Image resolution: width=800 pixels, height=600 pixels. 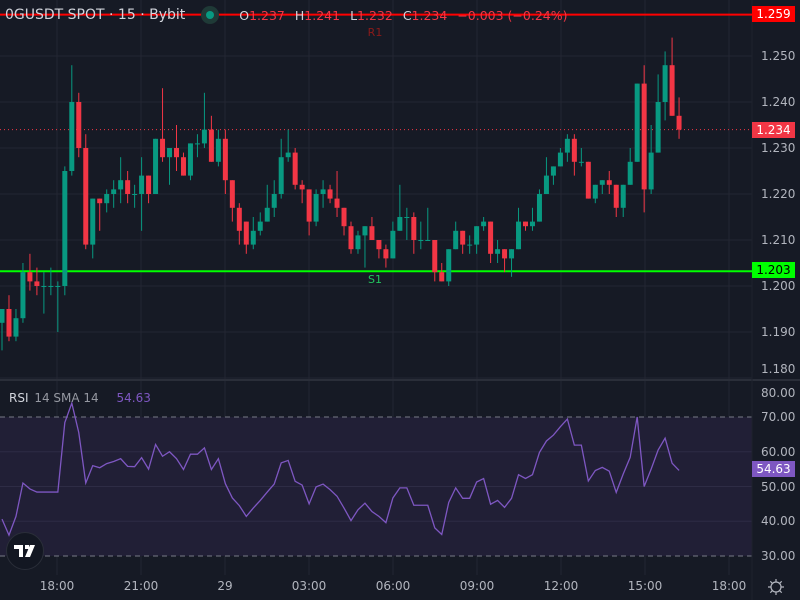 I want to click on tradingview-logo, so click(x=25, y=551).